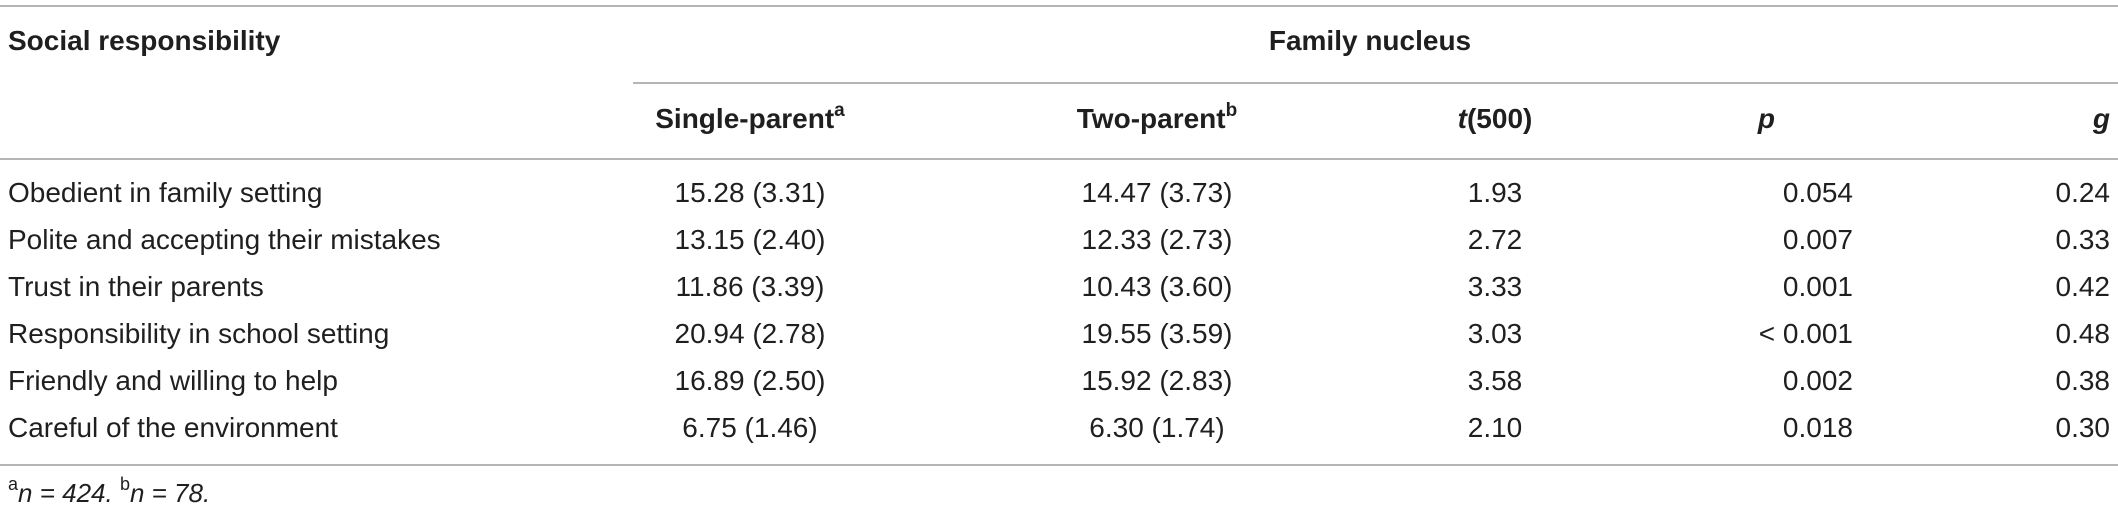  I want to click on footnote-a-text: n = 424., so click(69, 493).